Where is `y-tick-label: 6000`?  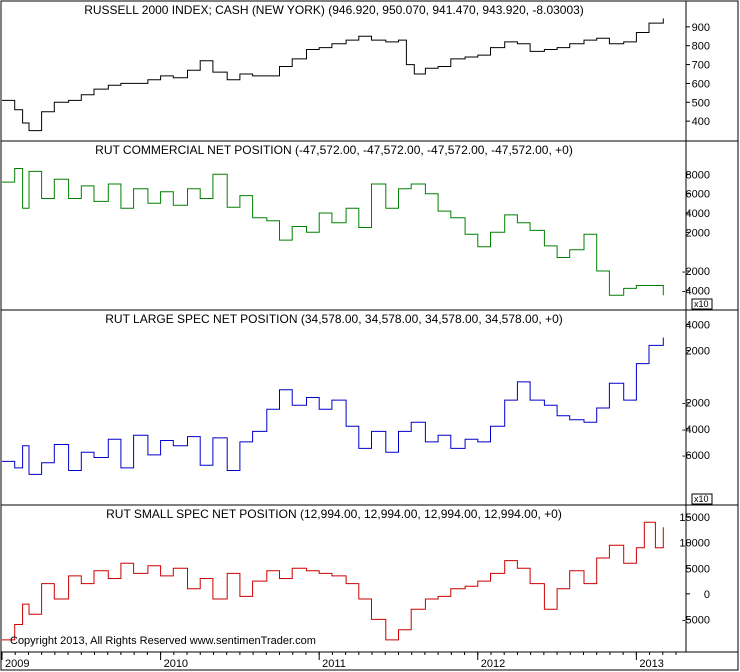 y-tick-label: 6000 is located at coordinates (698, 195).